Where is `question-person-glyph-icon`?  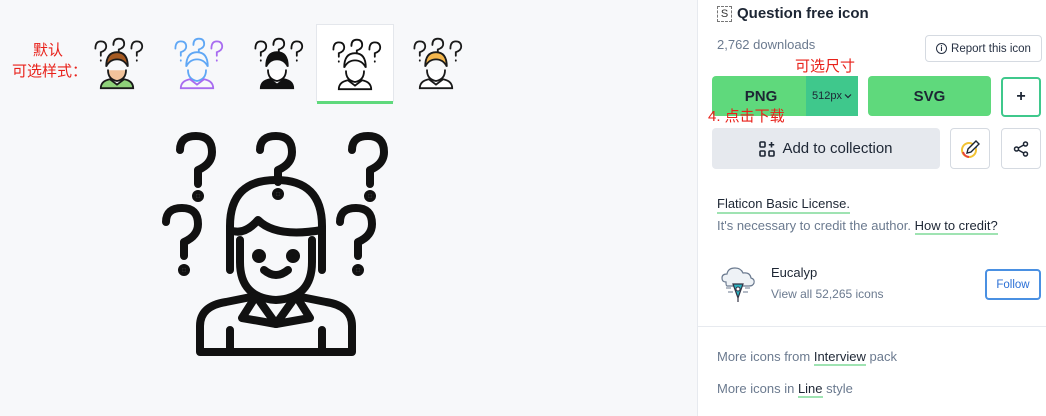
question-person-glyph-icon is located at coordinates (279, 63).